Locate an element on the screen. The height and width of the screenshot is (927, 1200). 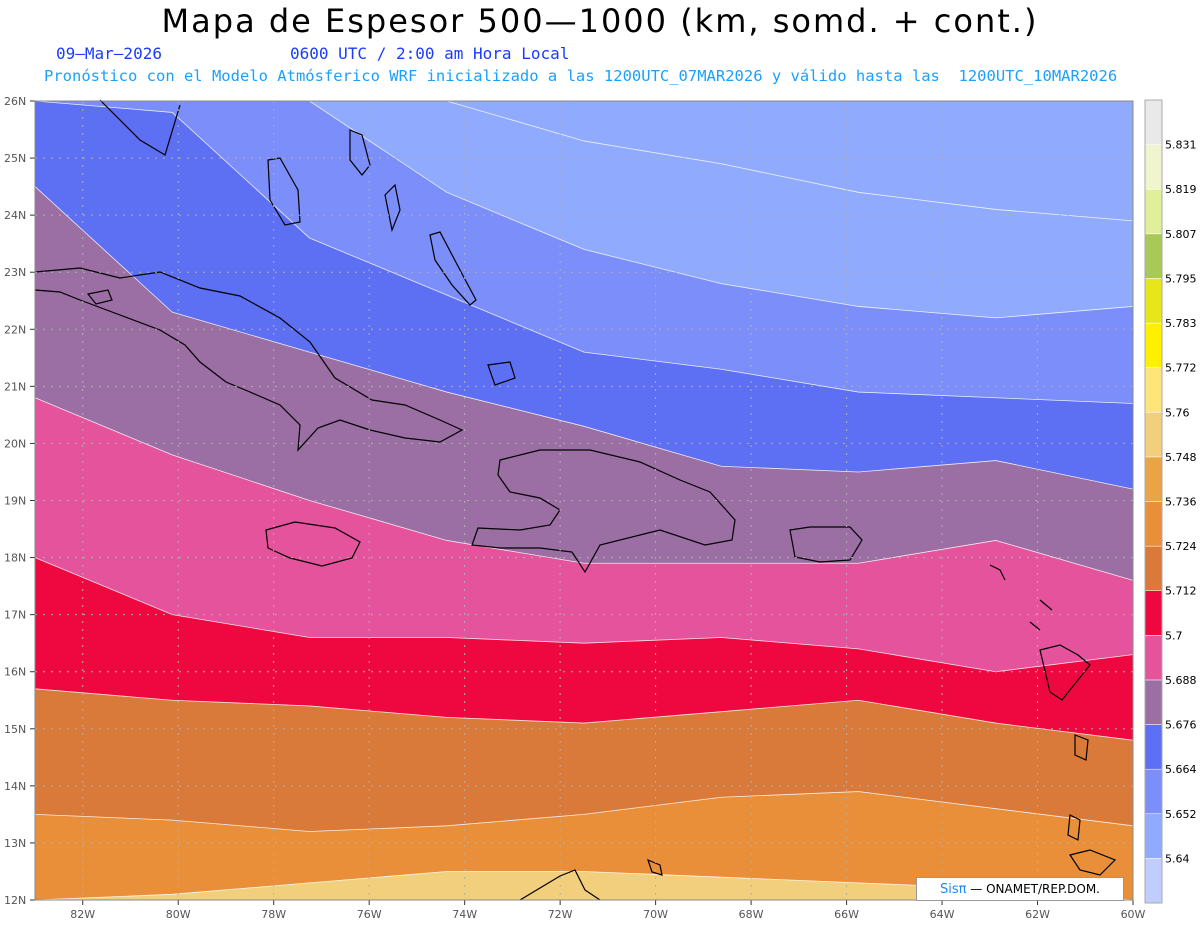
lat-label: 23N is located at coordinates (15, 272).